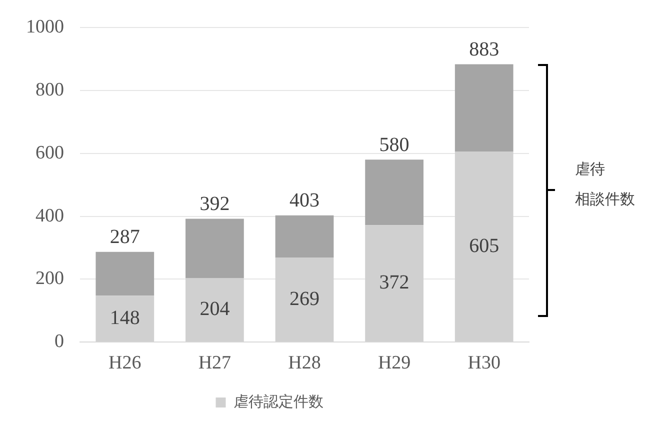 The width and height of the screenshot is (659, 430). I want to click on y-tick-label: 800, so click(50, 89).